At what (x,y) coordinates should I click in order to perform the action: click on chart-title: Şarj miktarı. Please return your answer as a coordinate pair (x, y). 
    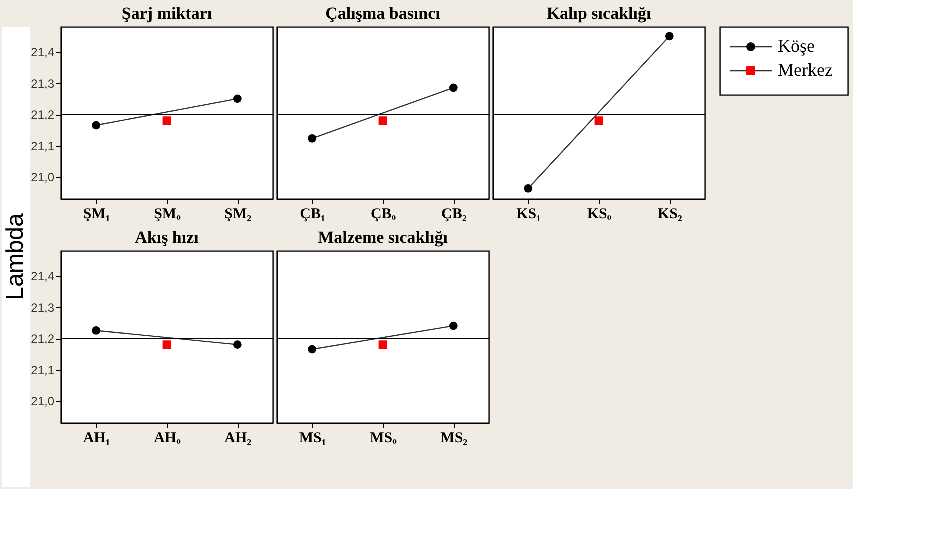
    Looking at the image, I should click on (167, 13).